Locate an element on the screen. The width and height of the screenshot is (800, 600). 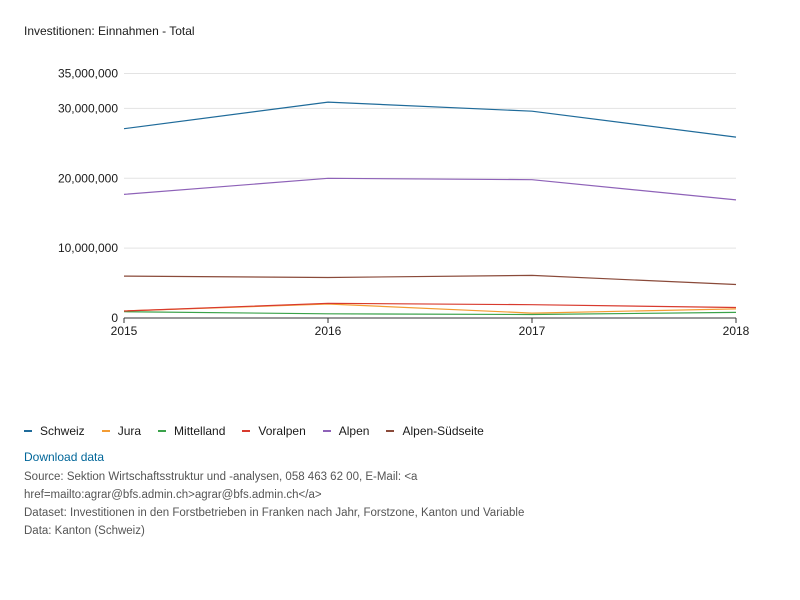
series-line-alpen-s-dseite is located at coordinates (430, 280).